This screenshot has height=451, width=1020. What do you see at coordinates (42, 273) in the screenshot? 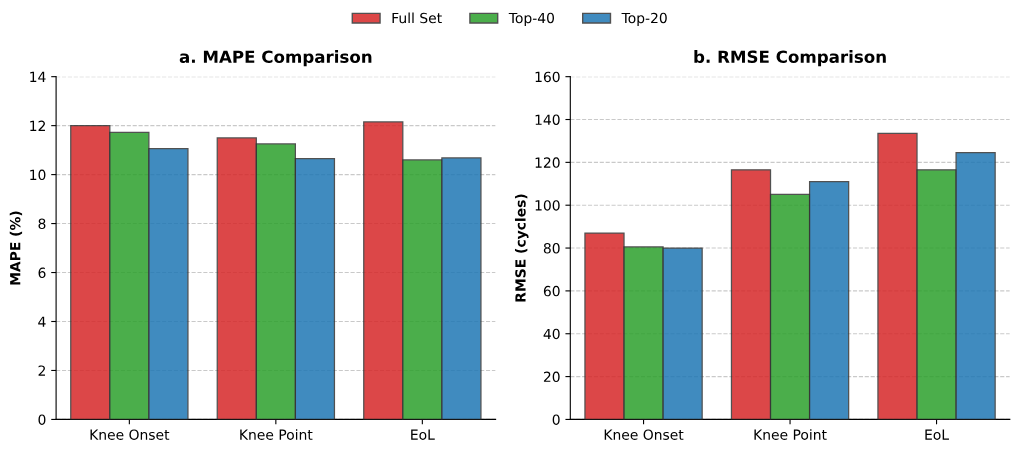
I see `y-tick-label: 6` at bounding box center [42, 273].